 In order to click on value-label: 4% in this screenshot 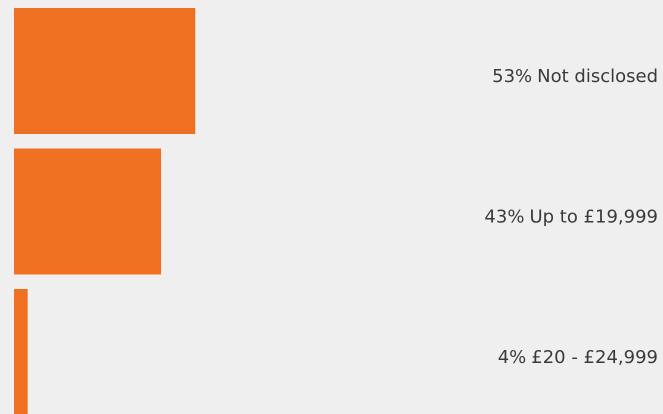, I will do `click(512, 357)`.